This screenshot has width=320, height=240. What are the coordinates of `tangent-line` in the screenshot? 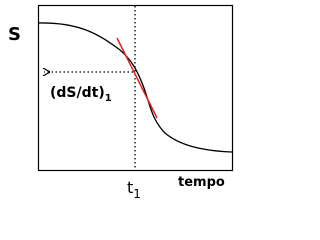 It's located at (137, 78).